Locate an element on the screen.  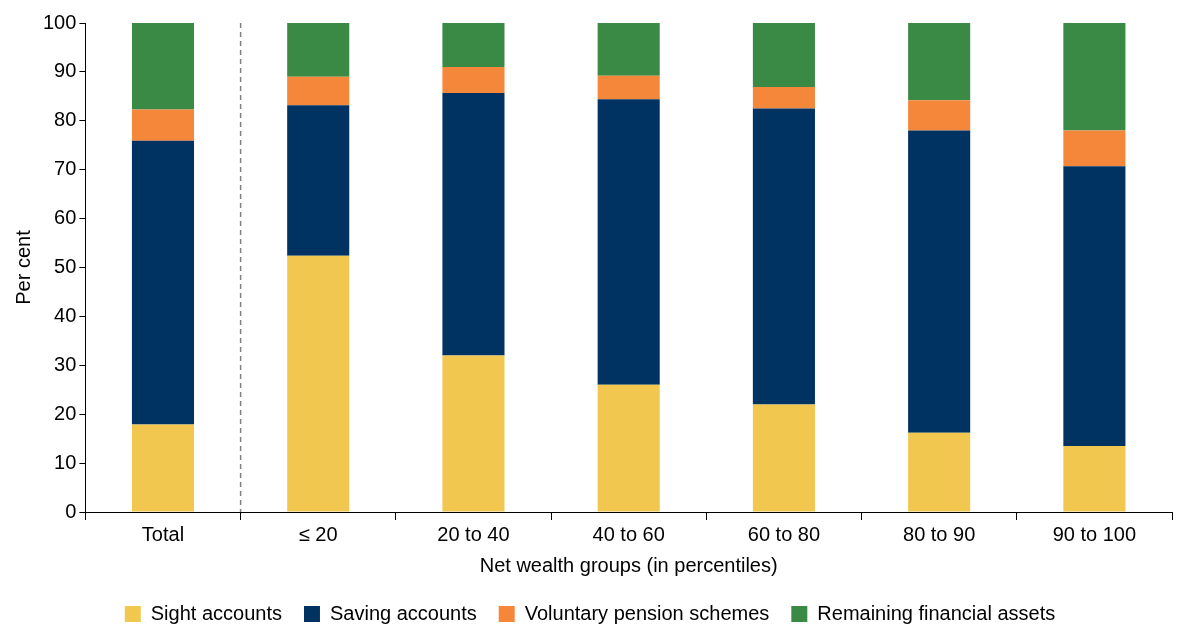
y-tick-label: 90 is located at coordinates (65, 70).